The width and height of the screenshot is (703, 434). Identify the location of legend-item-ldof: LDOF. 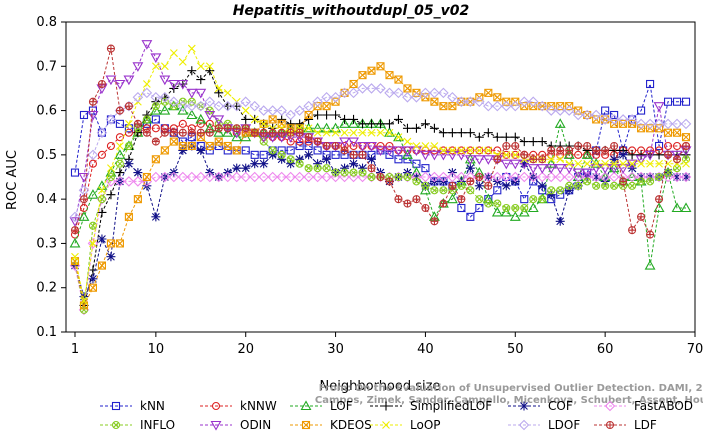
(544, 425).